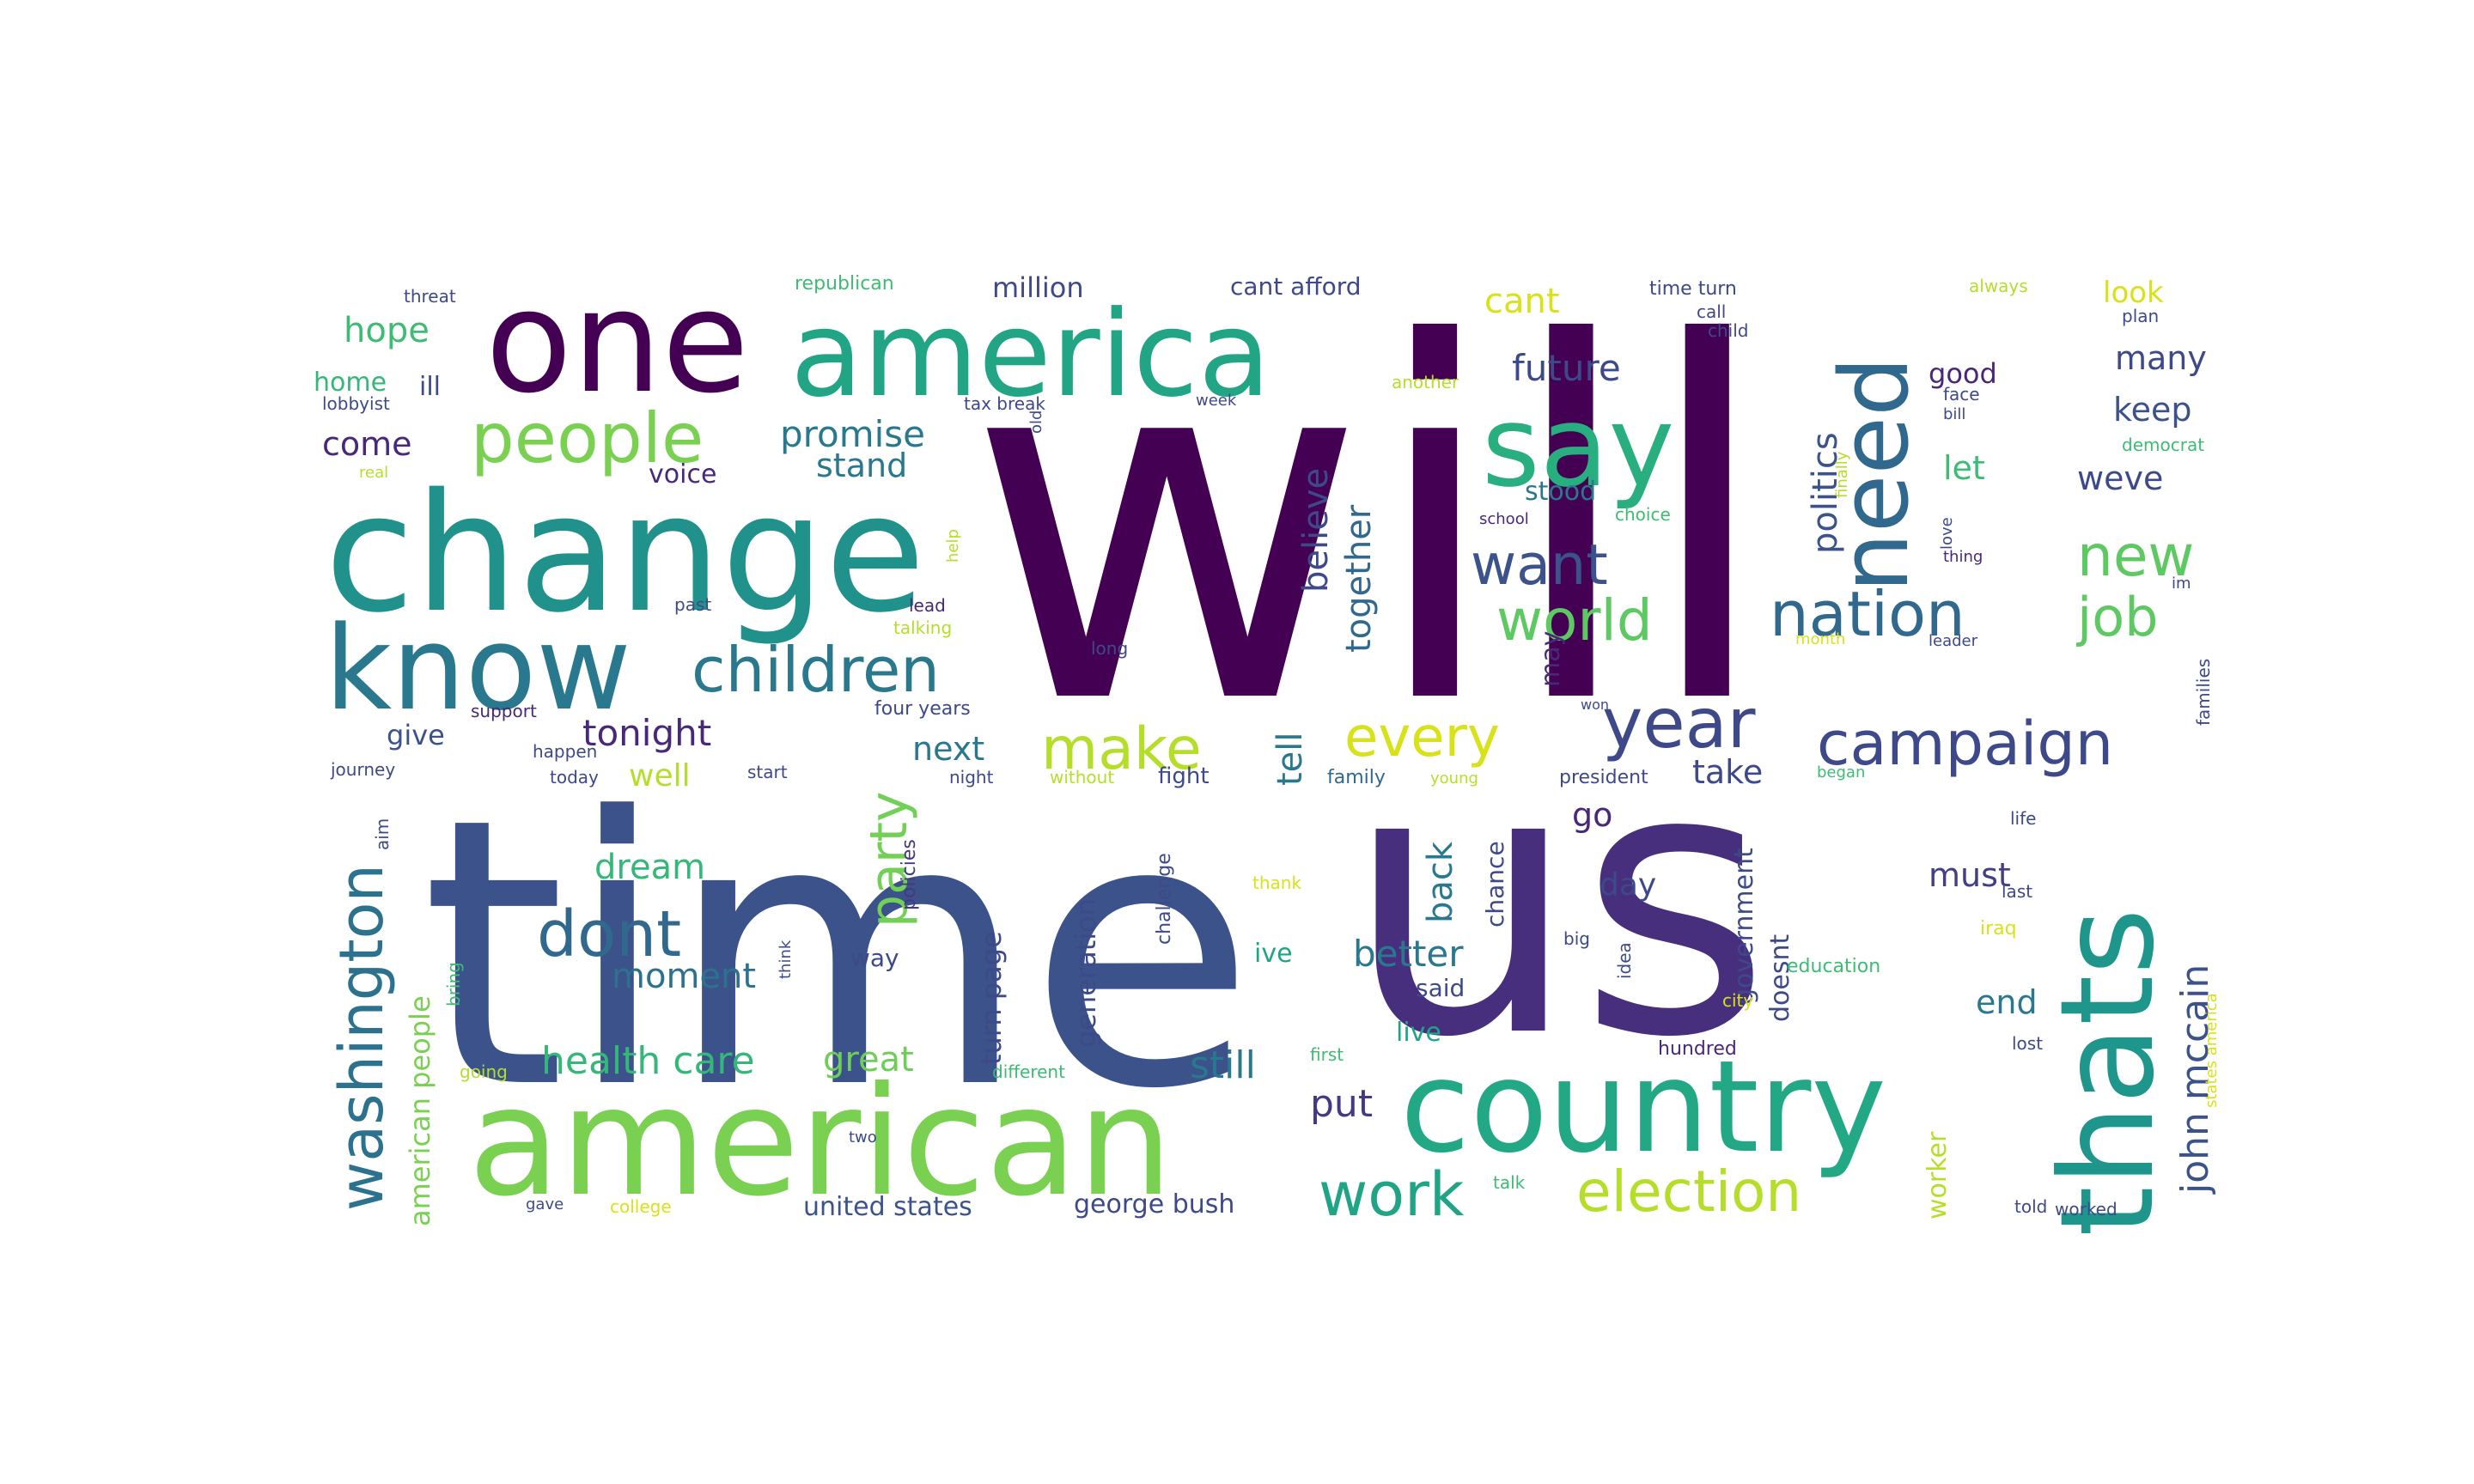 The height and width of the screenshot is (1484, 2474). Describe the element at coordinates (373, 473) in the screenshot. I see `word-real: real` at that location.